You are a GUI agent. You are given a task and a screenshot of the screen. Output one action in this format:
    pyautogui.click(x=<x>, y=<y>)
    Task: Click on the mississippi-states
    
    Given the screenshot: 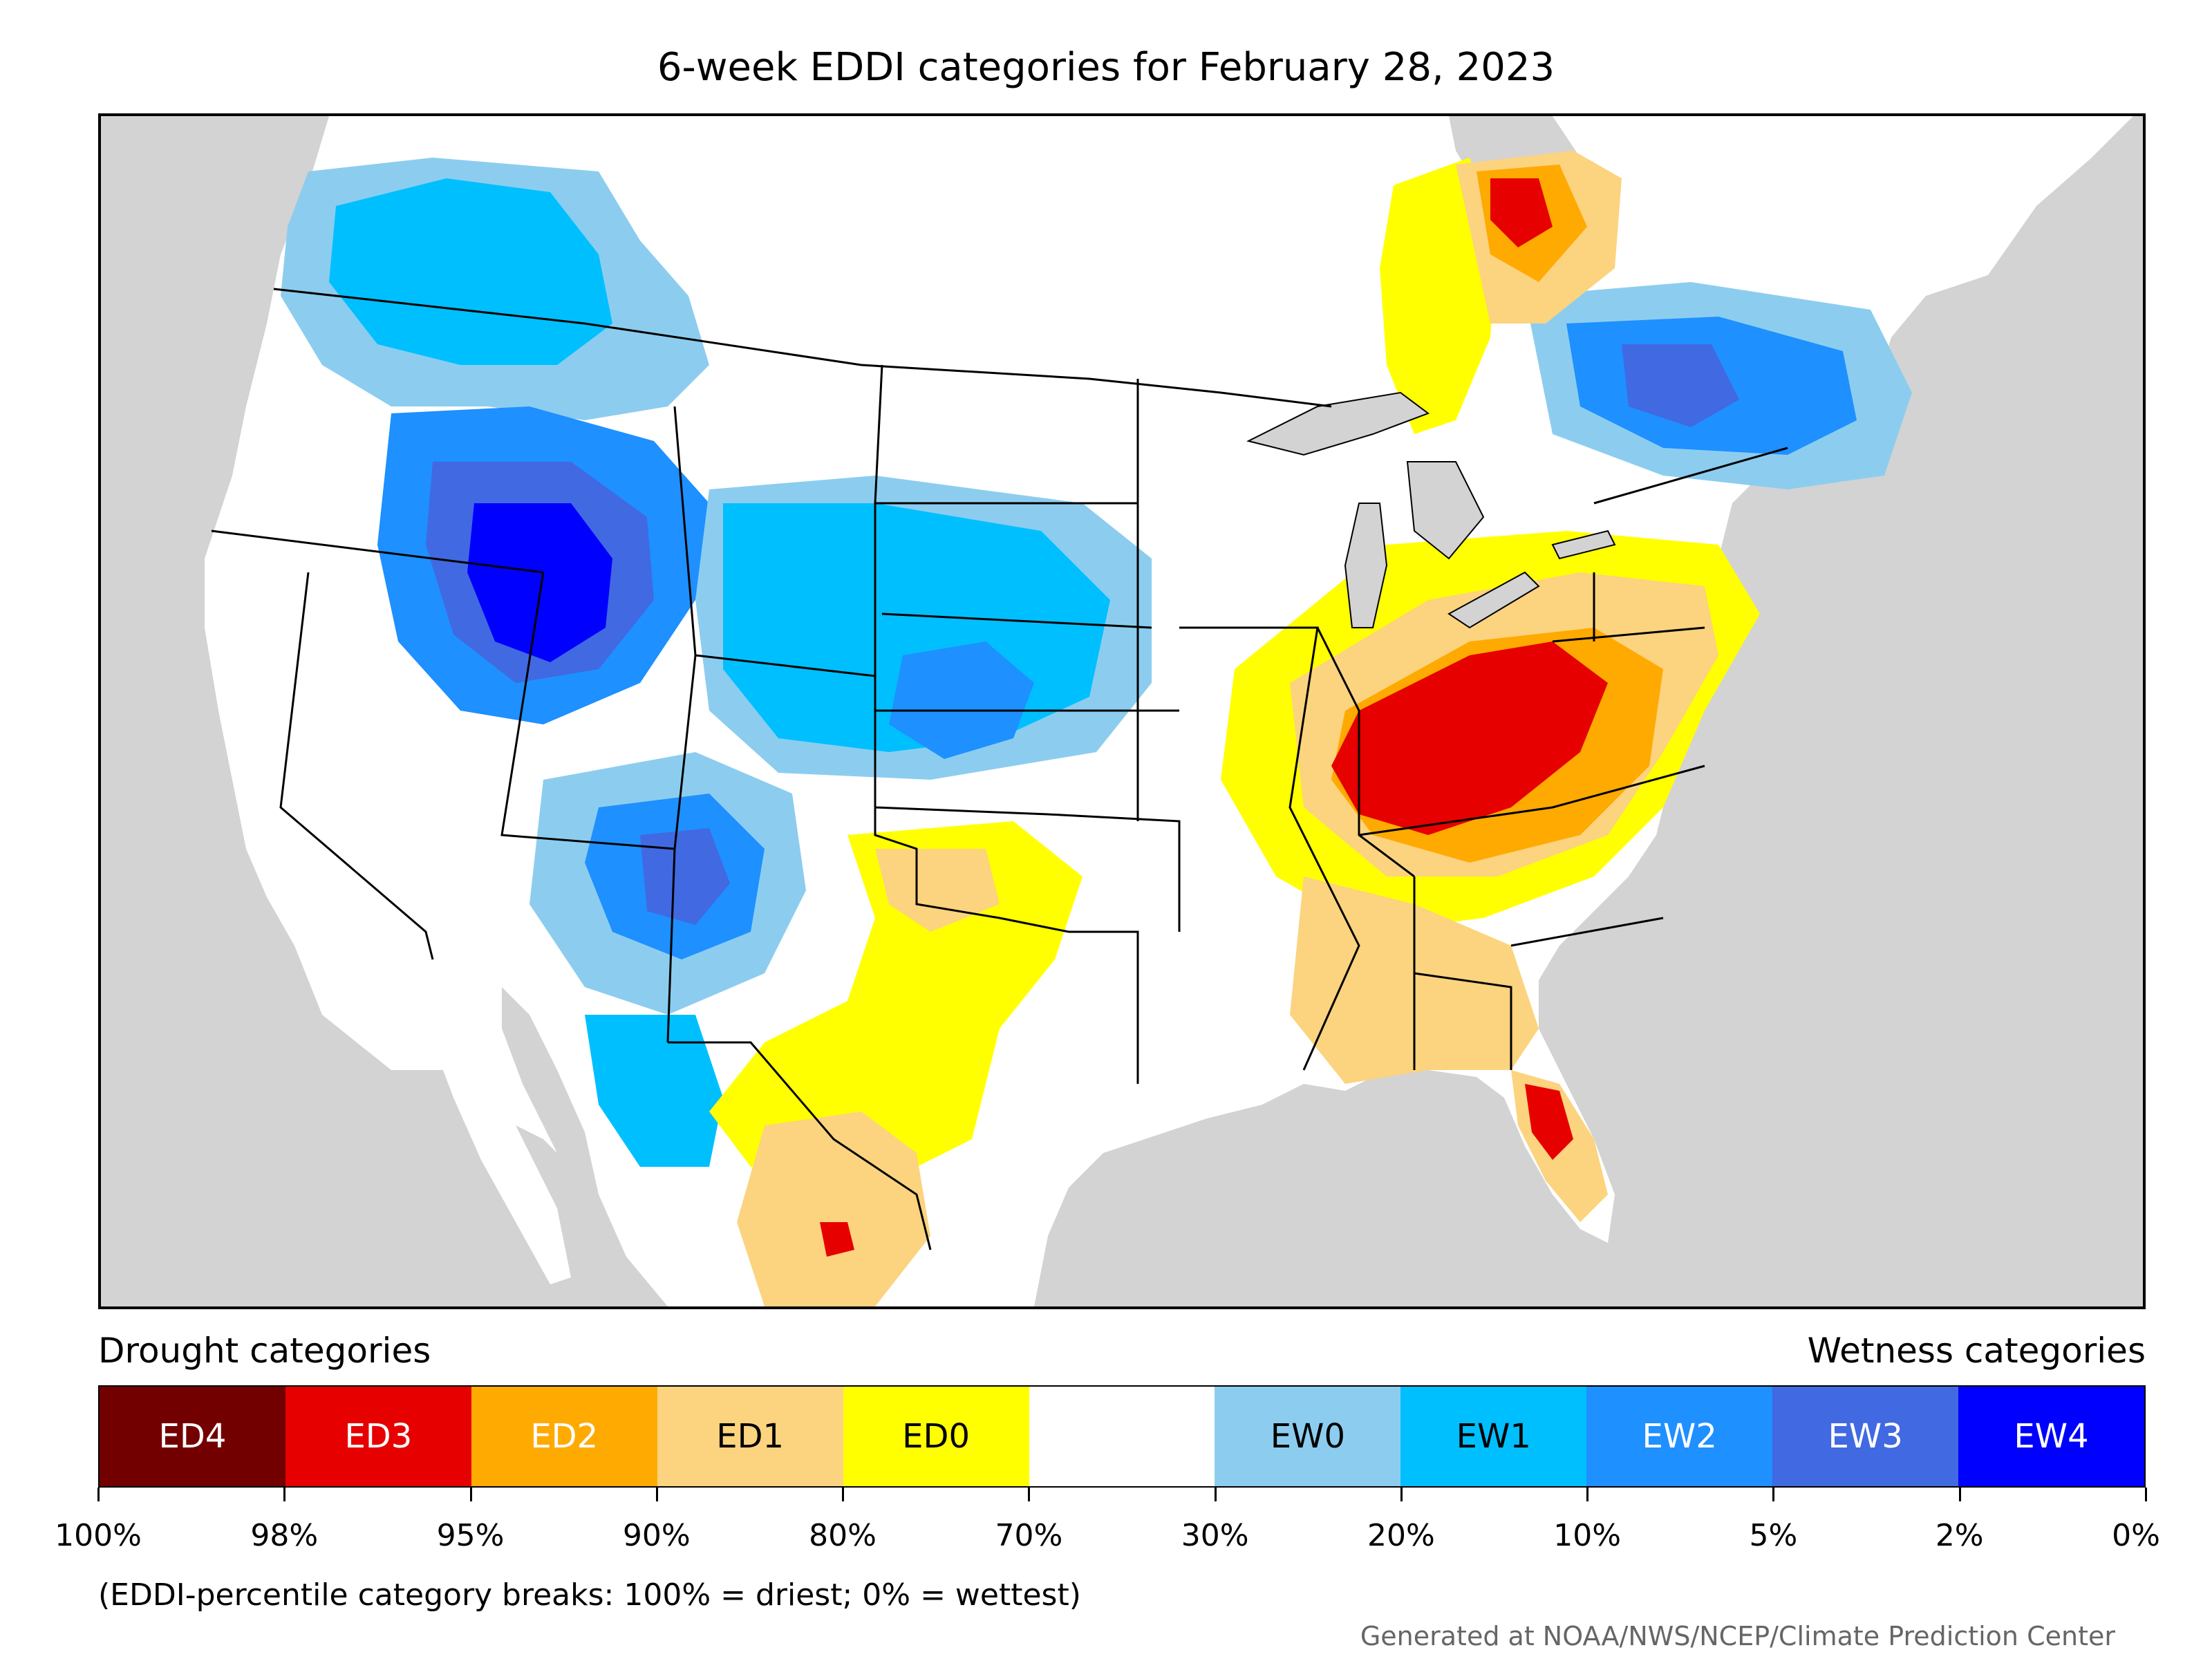 What is the action you would take?
    pyautogui.click(x=1297, y=848)
    